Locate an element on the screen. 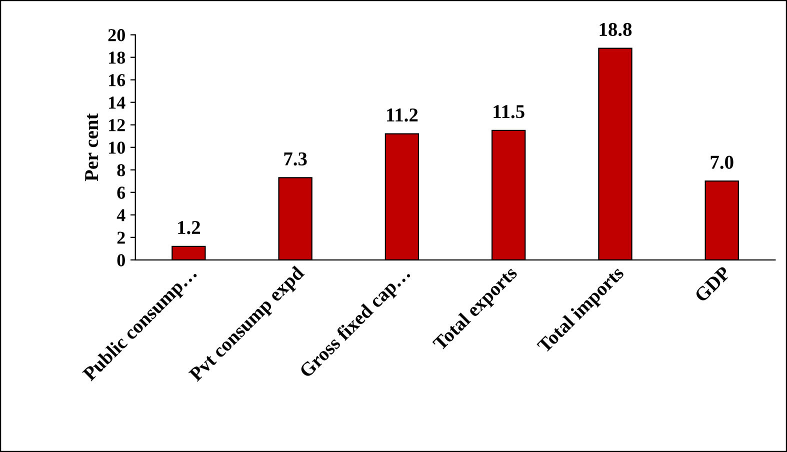 This screenshot has height=452, width=787. y-tick-label: 20 is located at coordinates (116, 35).